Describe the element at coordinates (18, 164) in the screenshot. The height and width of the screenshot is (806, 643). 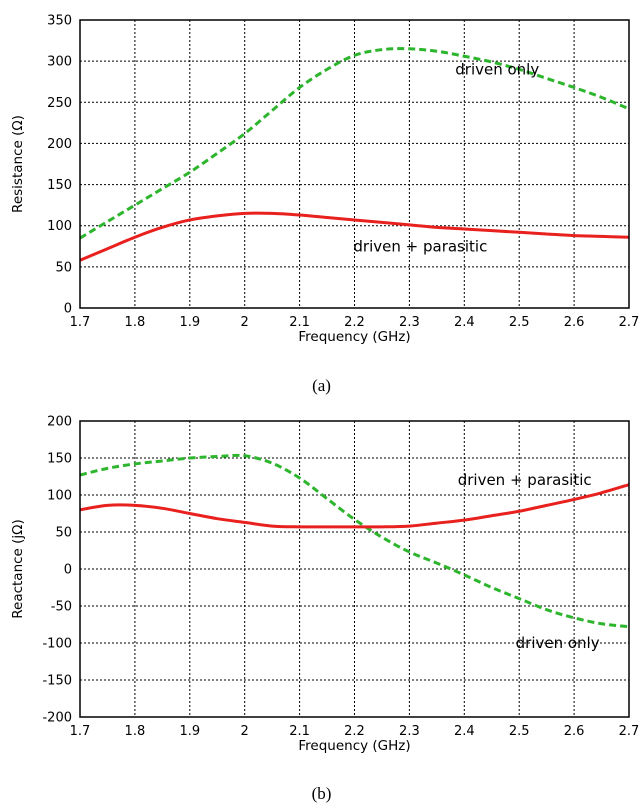
I see `y-axis-label: Resistance (Ω)` at that location.